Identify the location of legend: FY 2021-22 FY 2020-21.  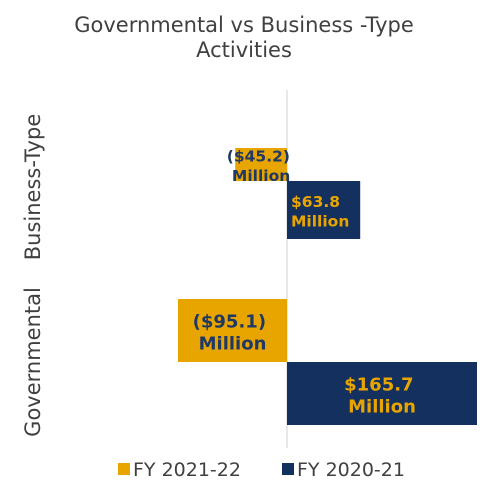
(261, 470).